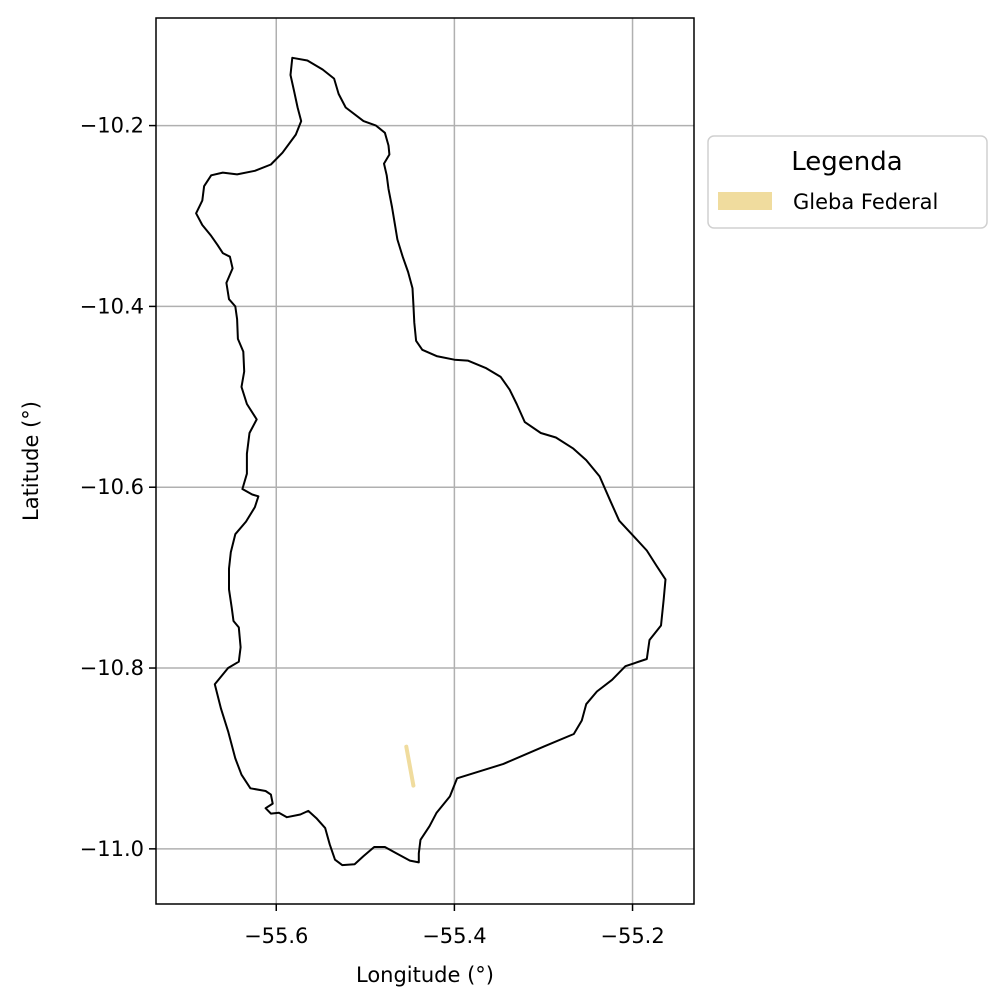 The height and width of the screenshot is (1006, 1006). Describe the element at coordinates (276, 936) in the screenshot. I see `x-tick-label: −55.6` at that location.